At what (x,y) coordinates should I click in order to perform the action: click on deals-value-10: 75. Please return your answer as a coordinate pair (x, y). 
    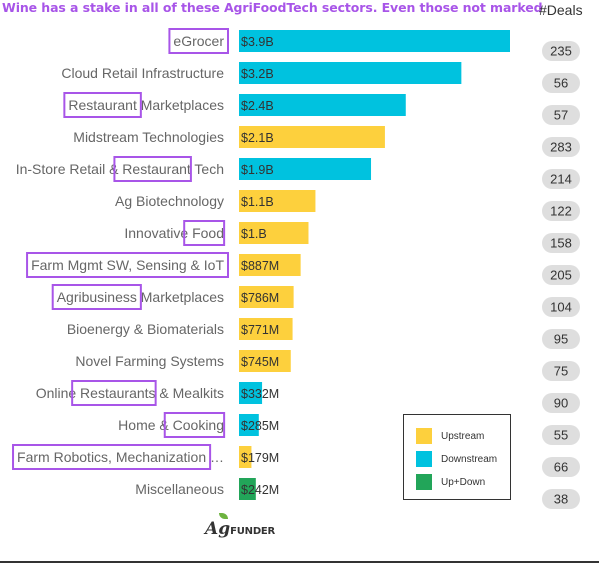
    Looking at the image, I should click on (561, 371).